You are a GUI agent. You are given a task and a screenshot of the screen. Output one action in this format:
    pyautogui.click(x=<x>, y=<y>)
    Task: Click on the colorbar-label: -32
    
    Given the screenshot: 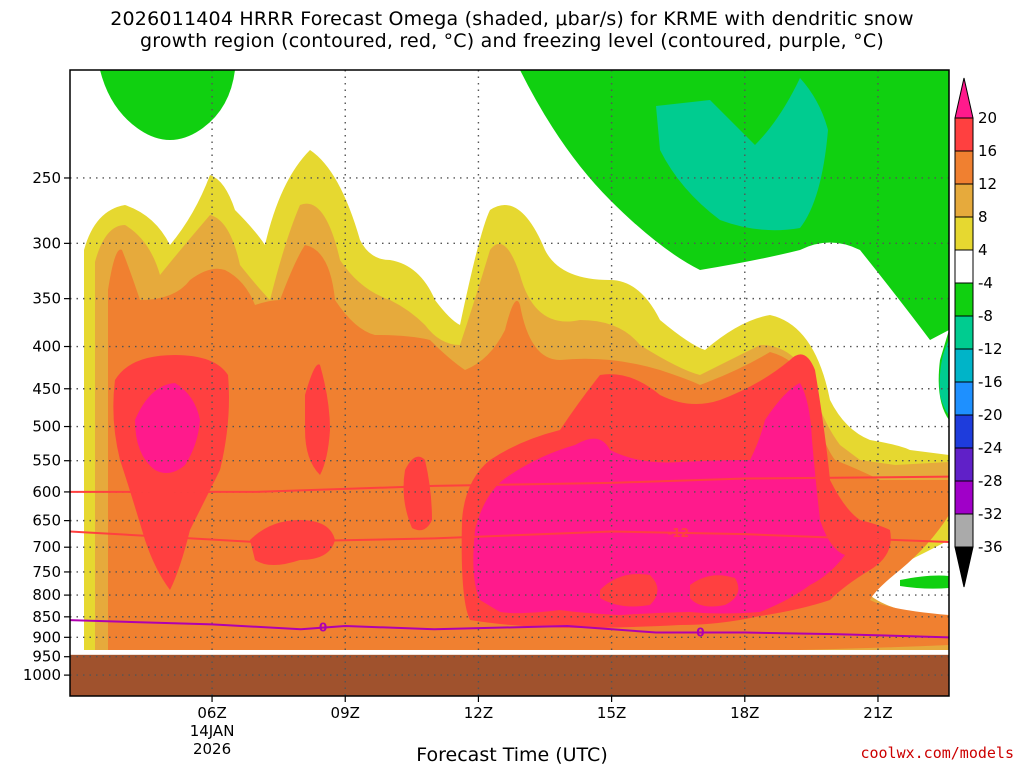 What is the action you would take?
    pyautogui.click(x=990, y=514)
    